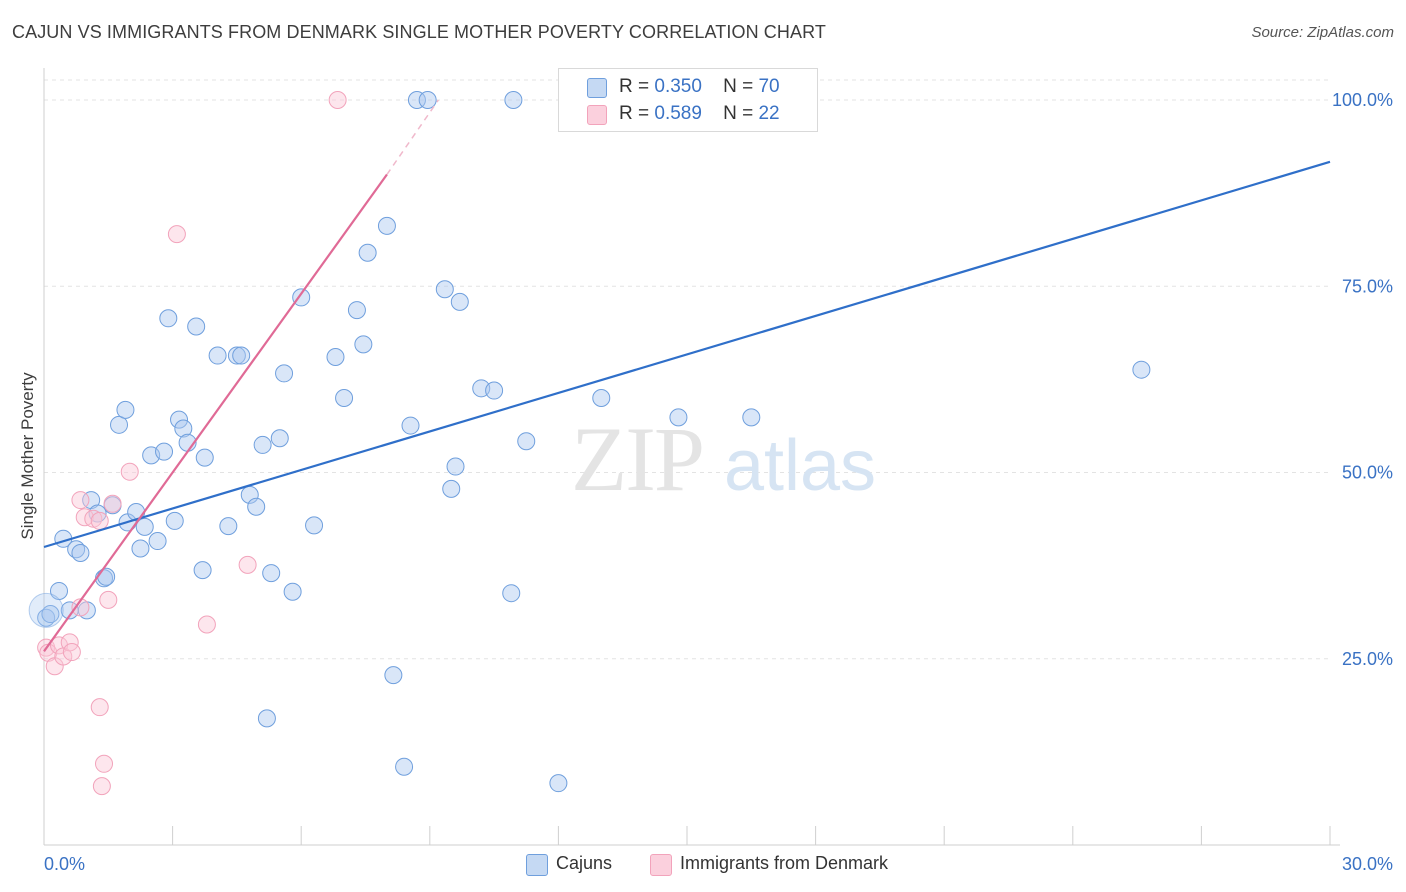 The width and height of the screenshot is (1406, 892). What do you see at coordinates (1367, 473) in the screenshot?
I see `y-tick-label-50: 50.0%` at bounding box center [1367, 473].